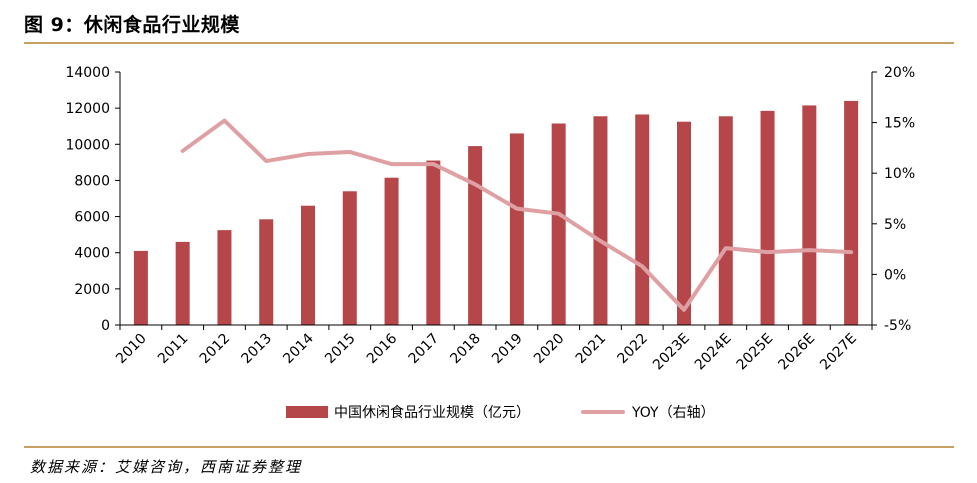 This screenshot has height=483, width=977. I want to click on legend-line-label: YOY（右轴）, so click(673, 413).